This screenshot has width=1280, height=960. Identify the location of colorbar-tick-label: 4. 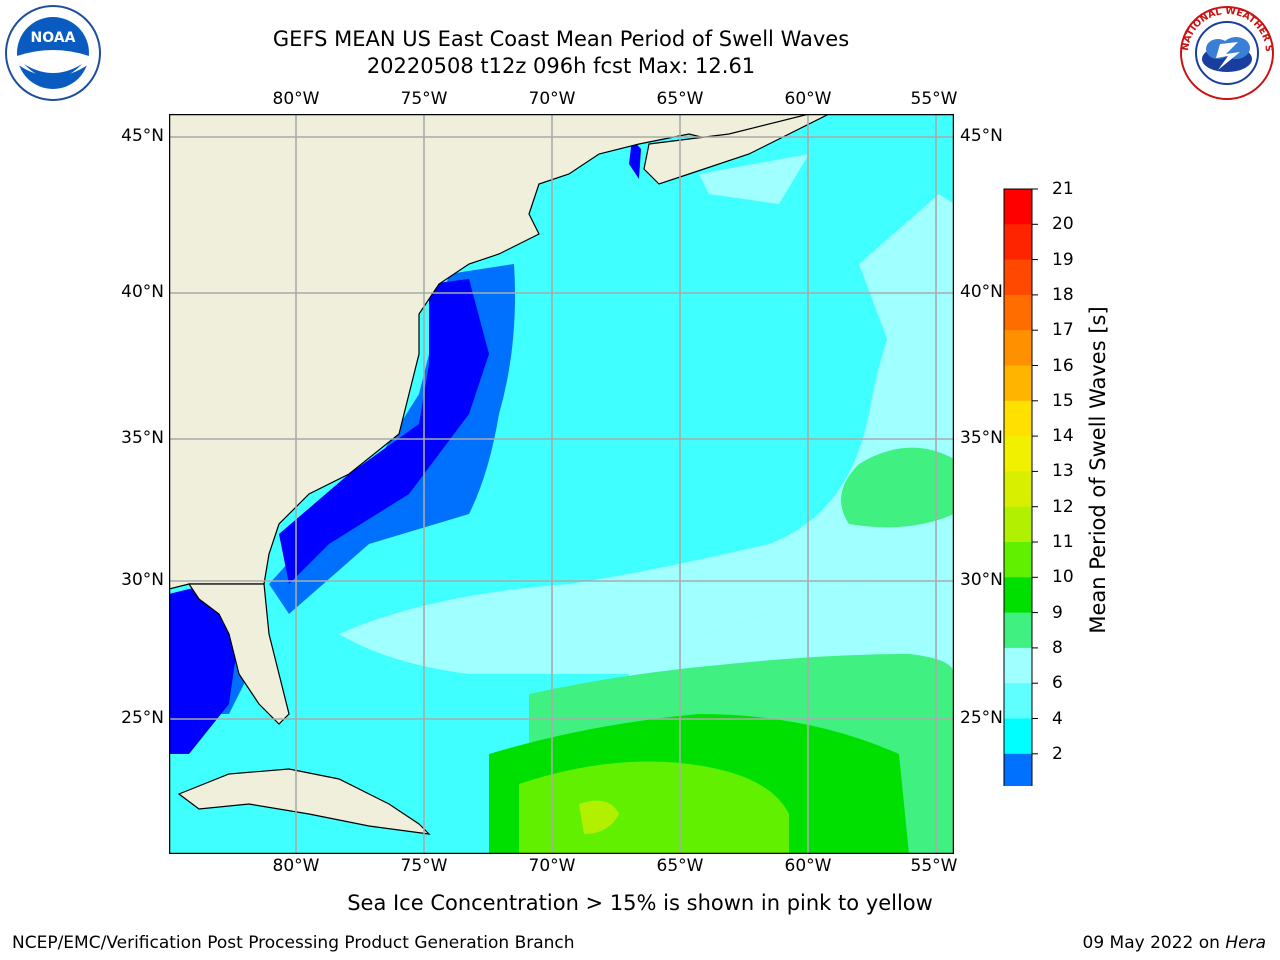
(1057, 718).